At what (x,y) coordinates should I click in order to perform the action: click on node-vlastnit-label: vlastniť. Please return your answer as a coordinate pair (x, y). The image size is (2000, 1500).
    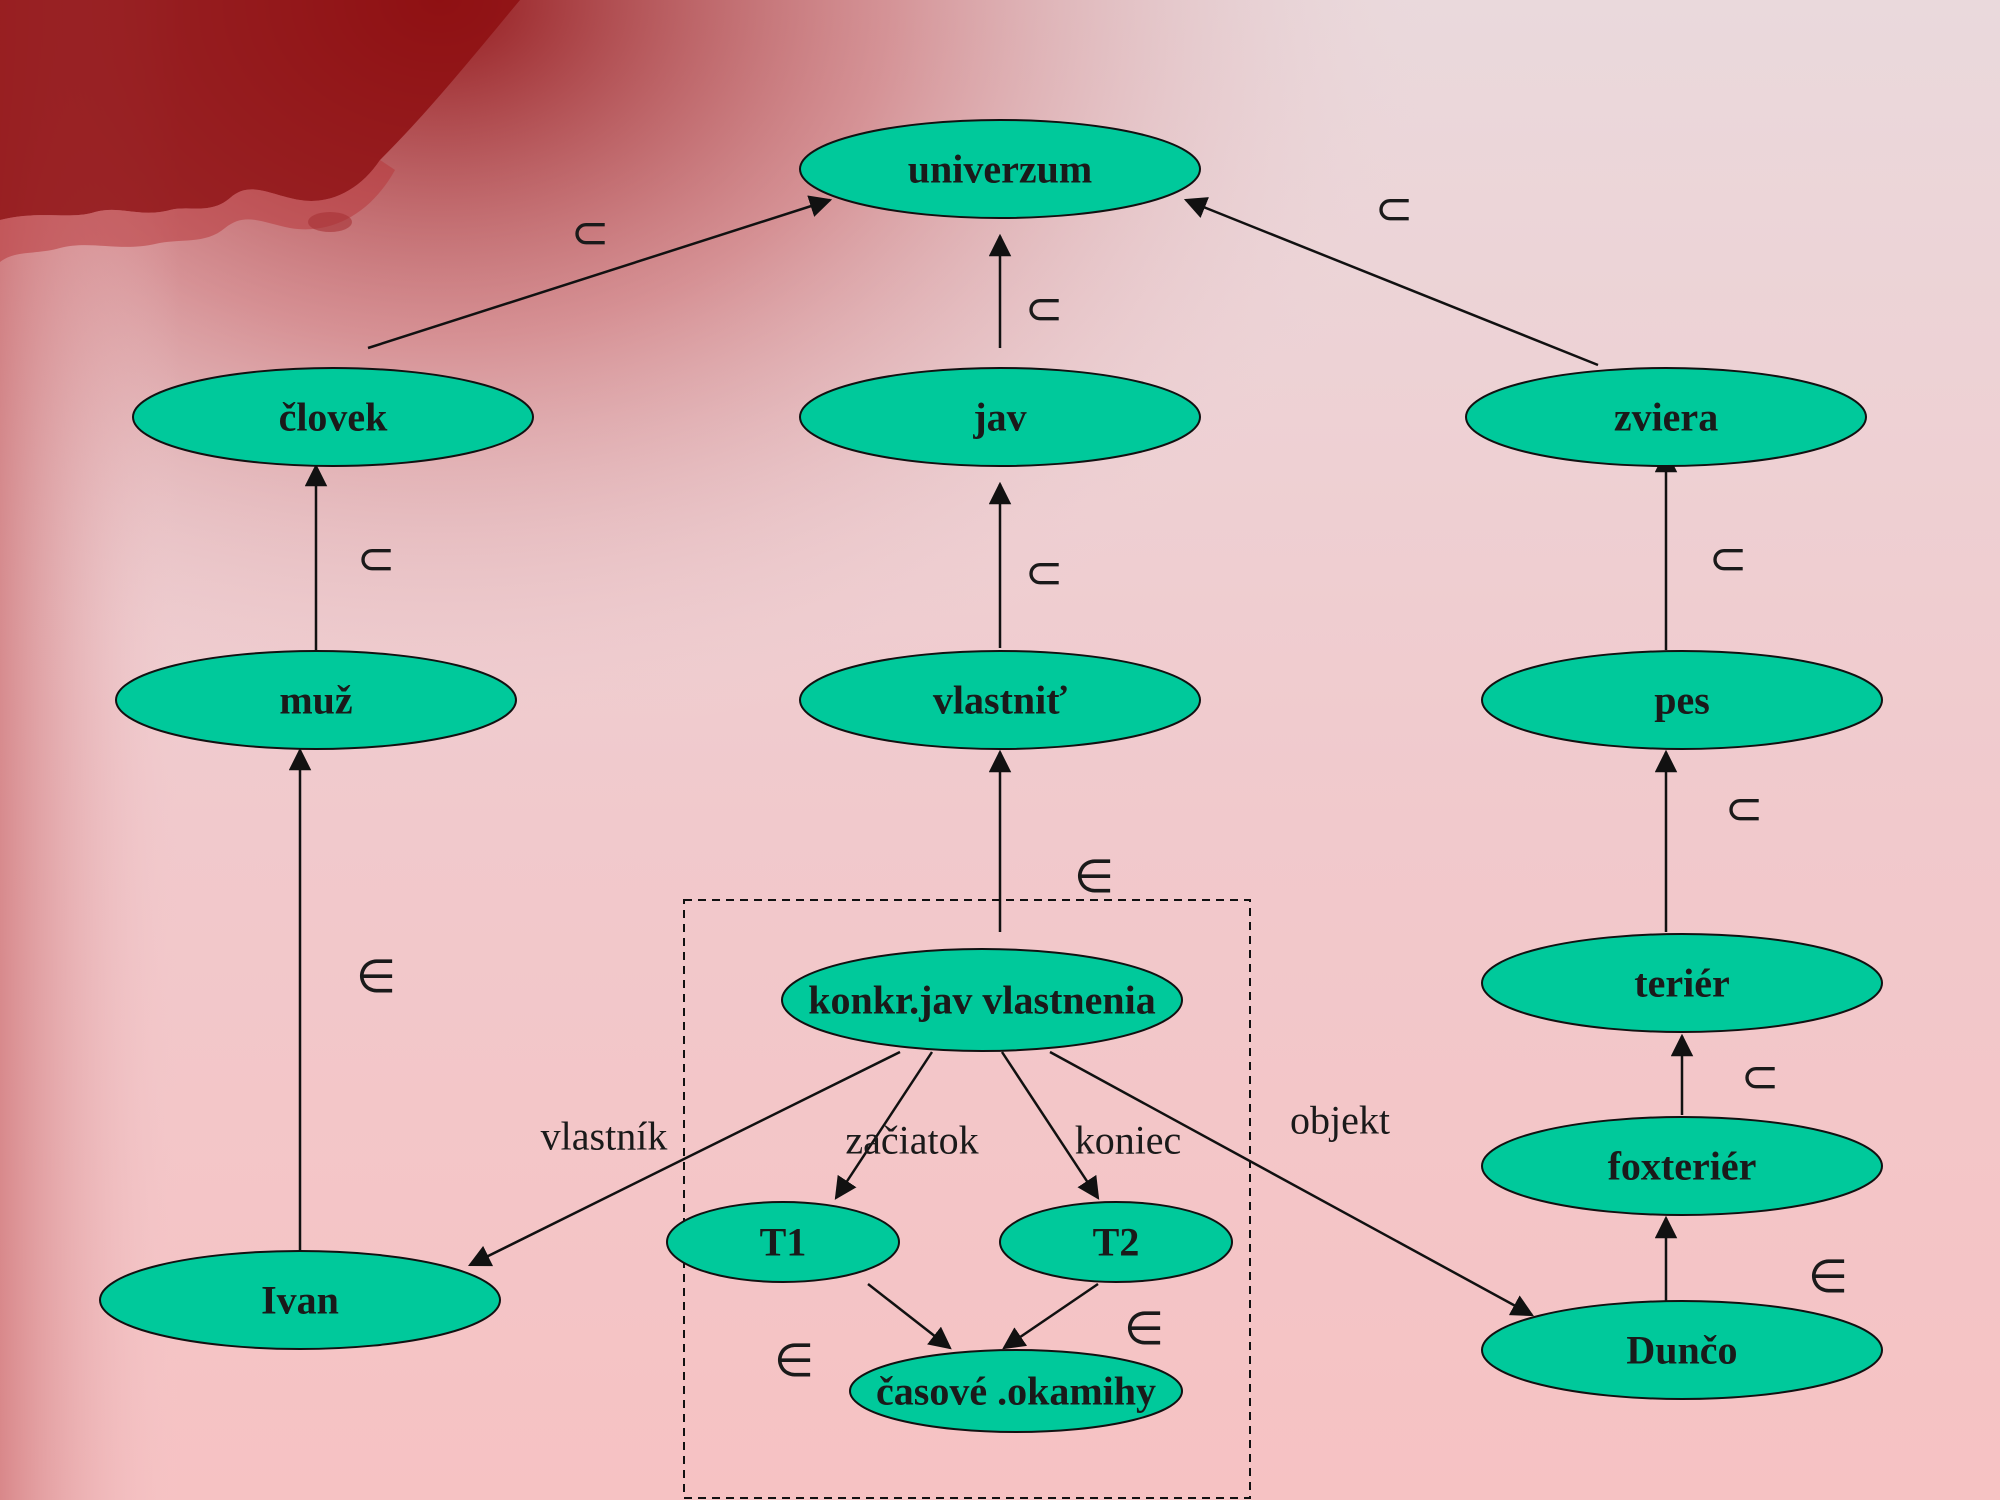
    Looking at the image, I should click on (1000, 700).